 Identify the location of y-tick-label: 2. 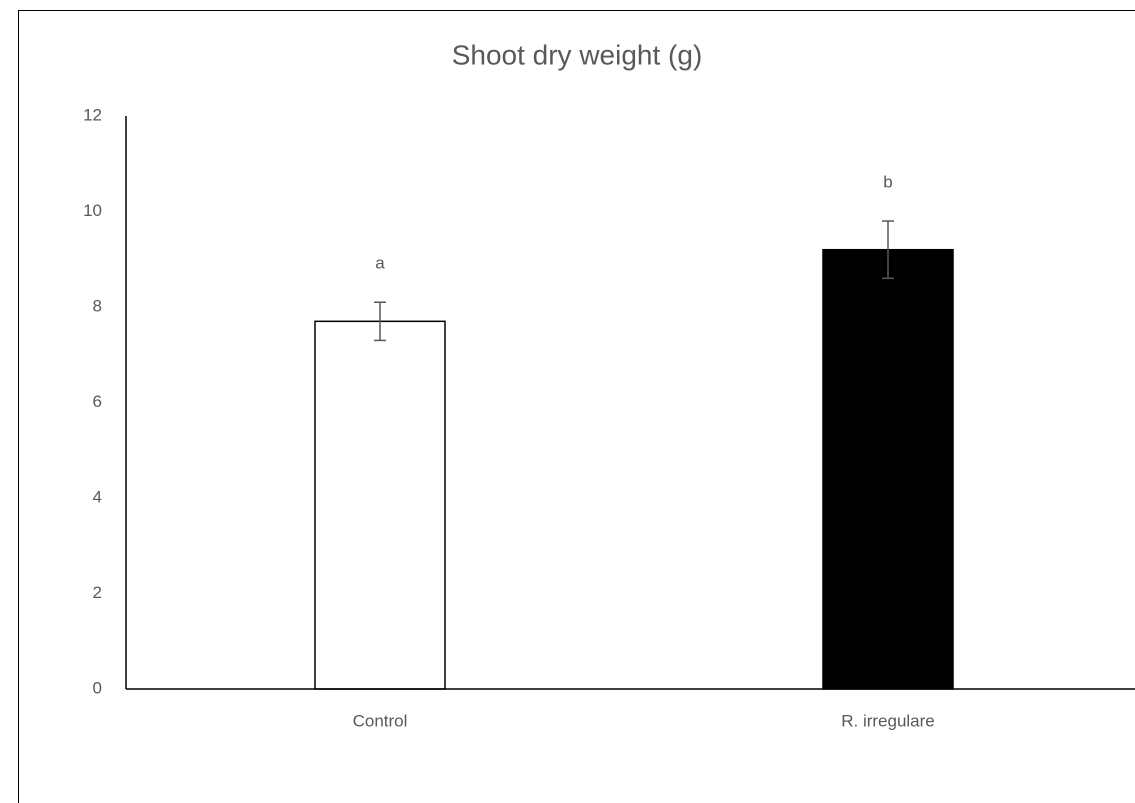
(97, 592).